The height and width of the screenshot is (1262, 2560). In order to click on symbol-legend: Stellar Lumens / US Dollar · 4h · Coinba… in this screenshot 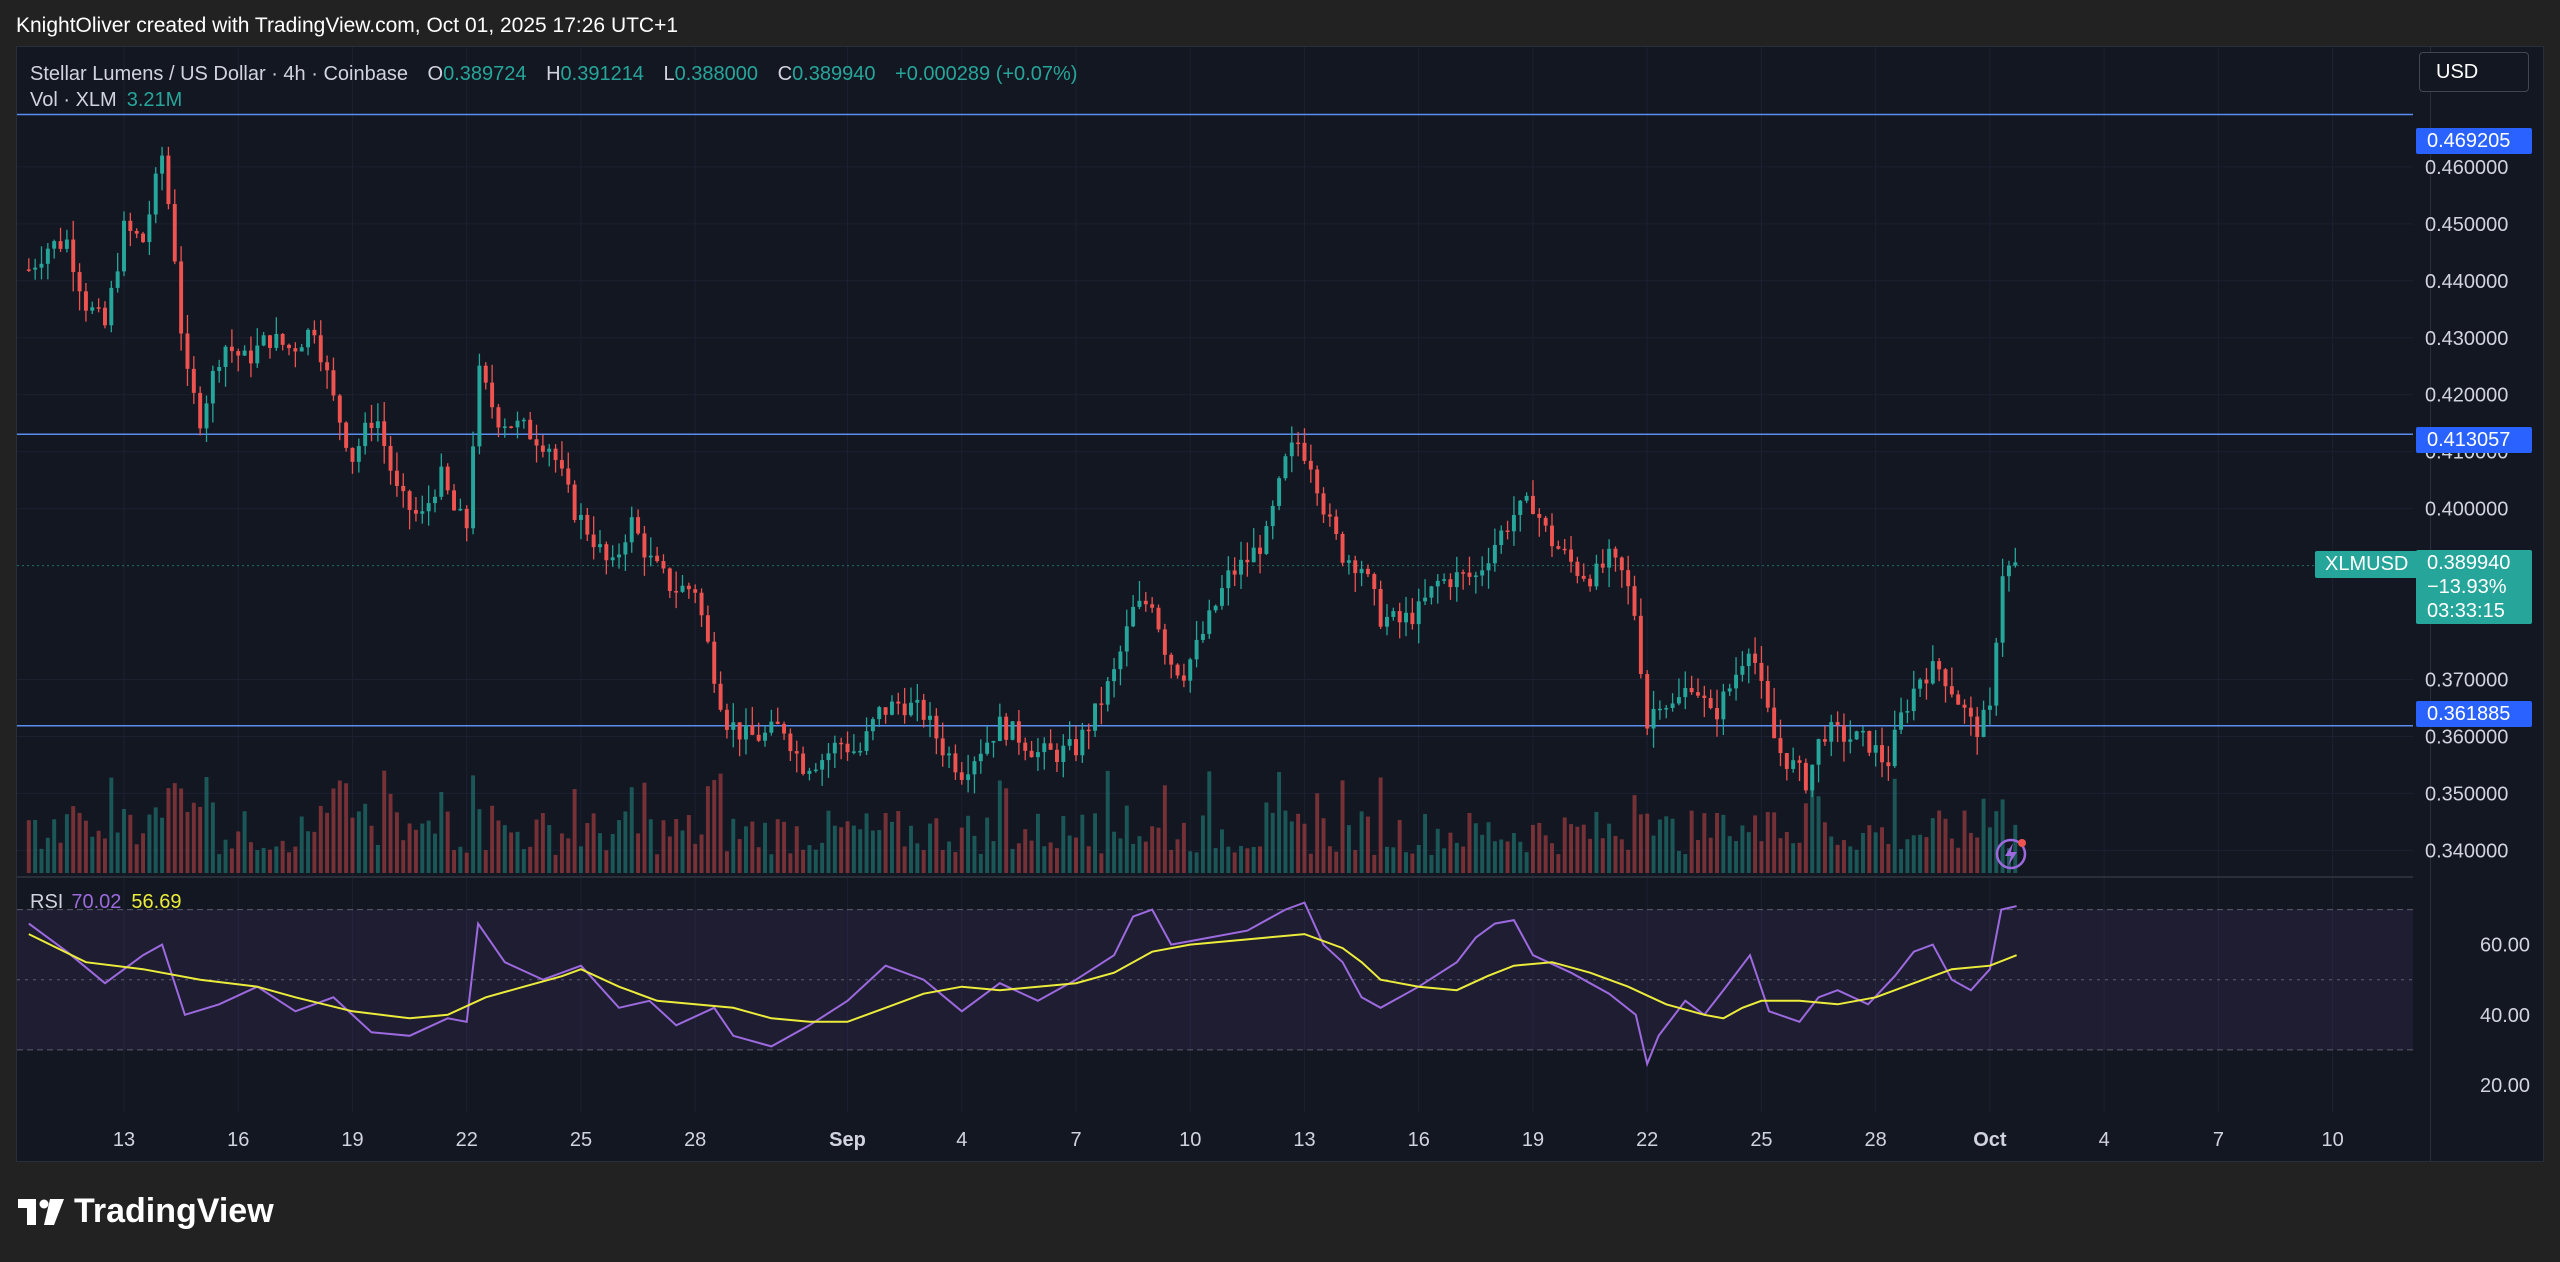, I will do `click(553, 74)`.